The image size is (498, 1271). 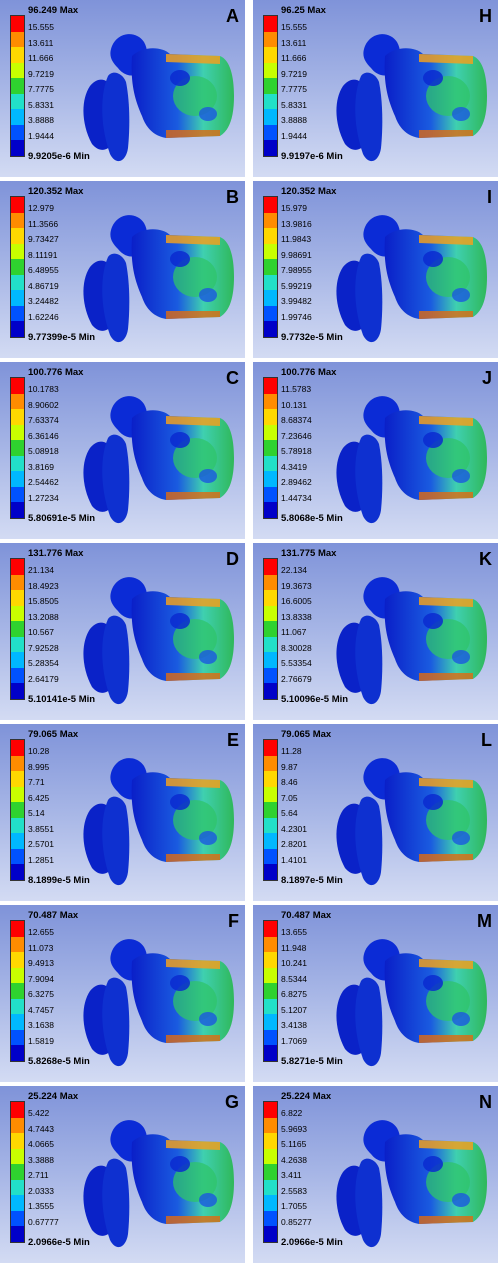 I want to click on legend-tick-label: 5.28354, so click(x=43, y=663).